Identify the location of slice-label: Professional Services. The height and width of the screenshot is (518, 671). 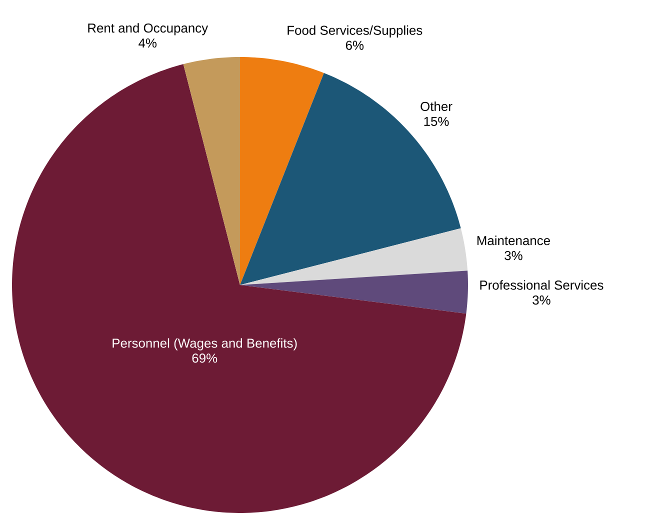
(542, 285).